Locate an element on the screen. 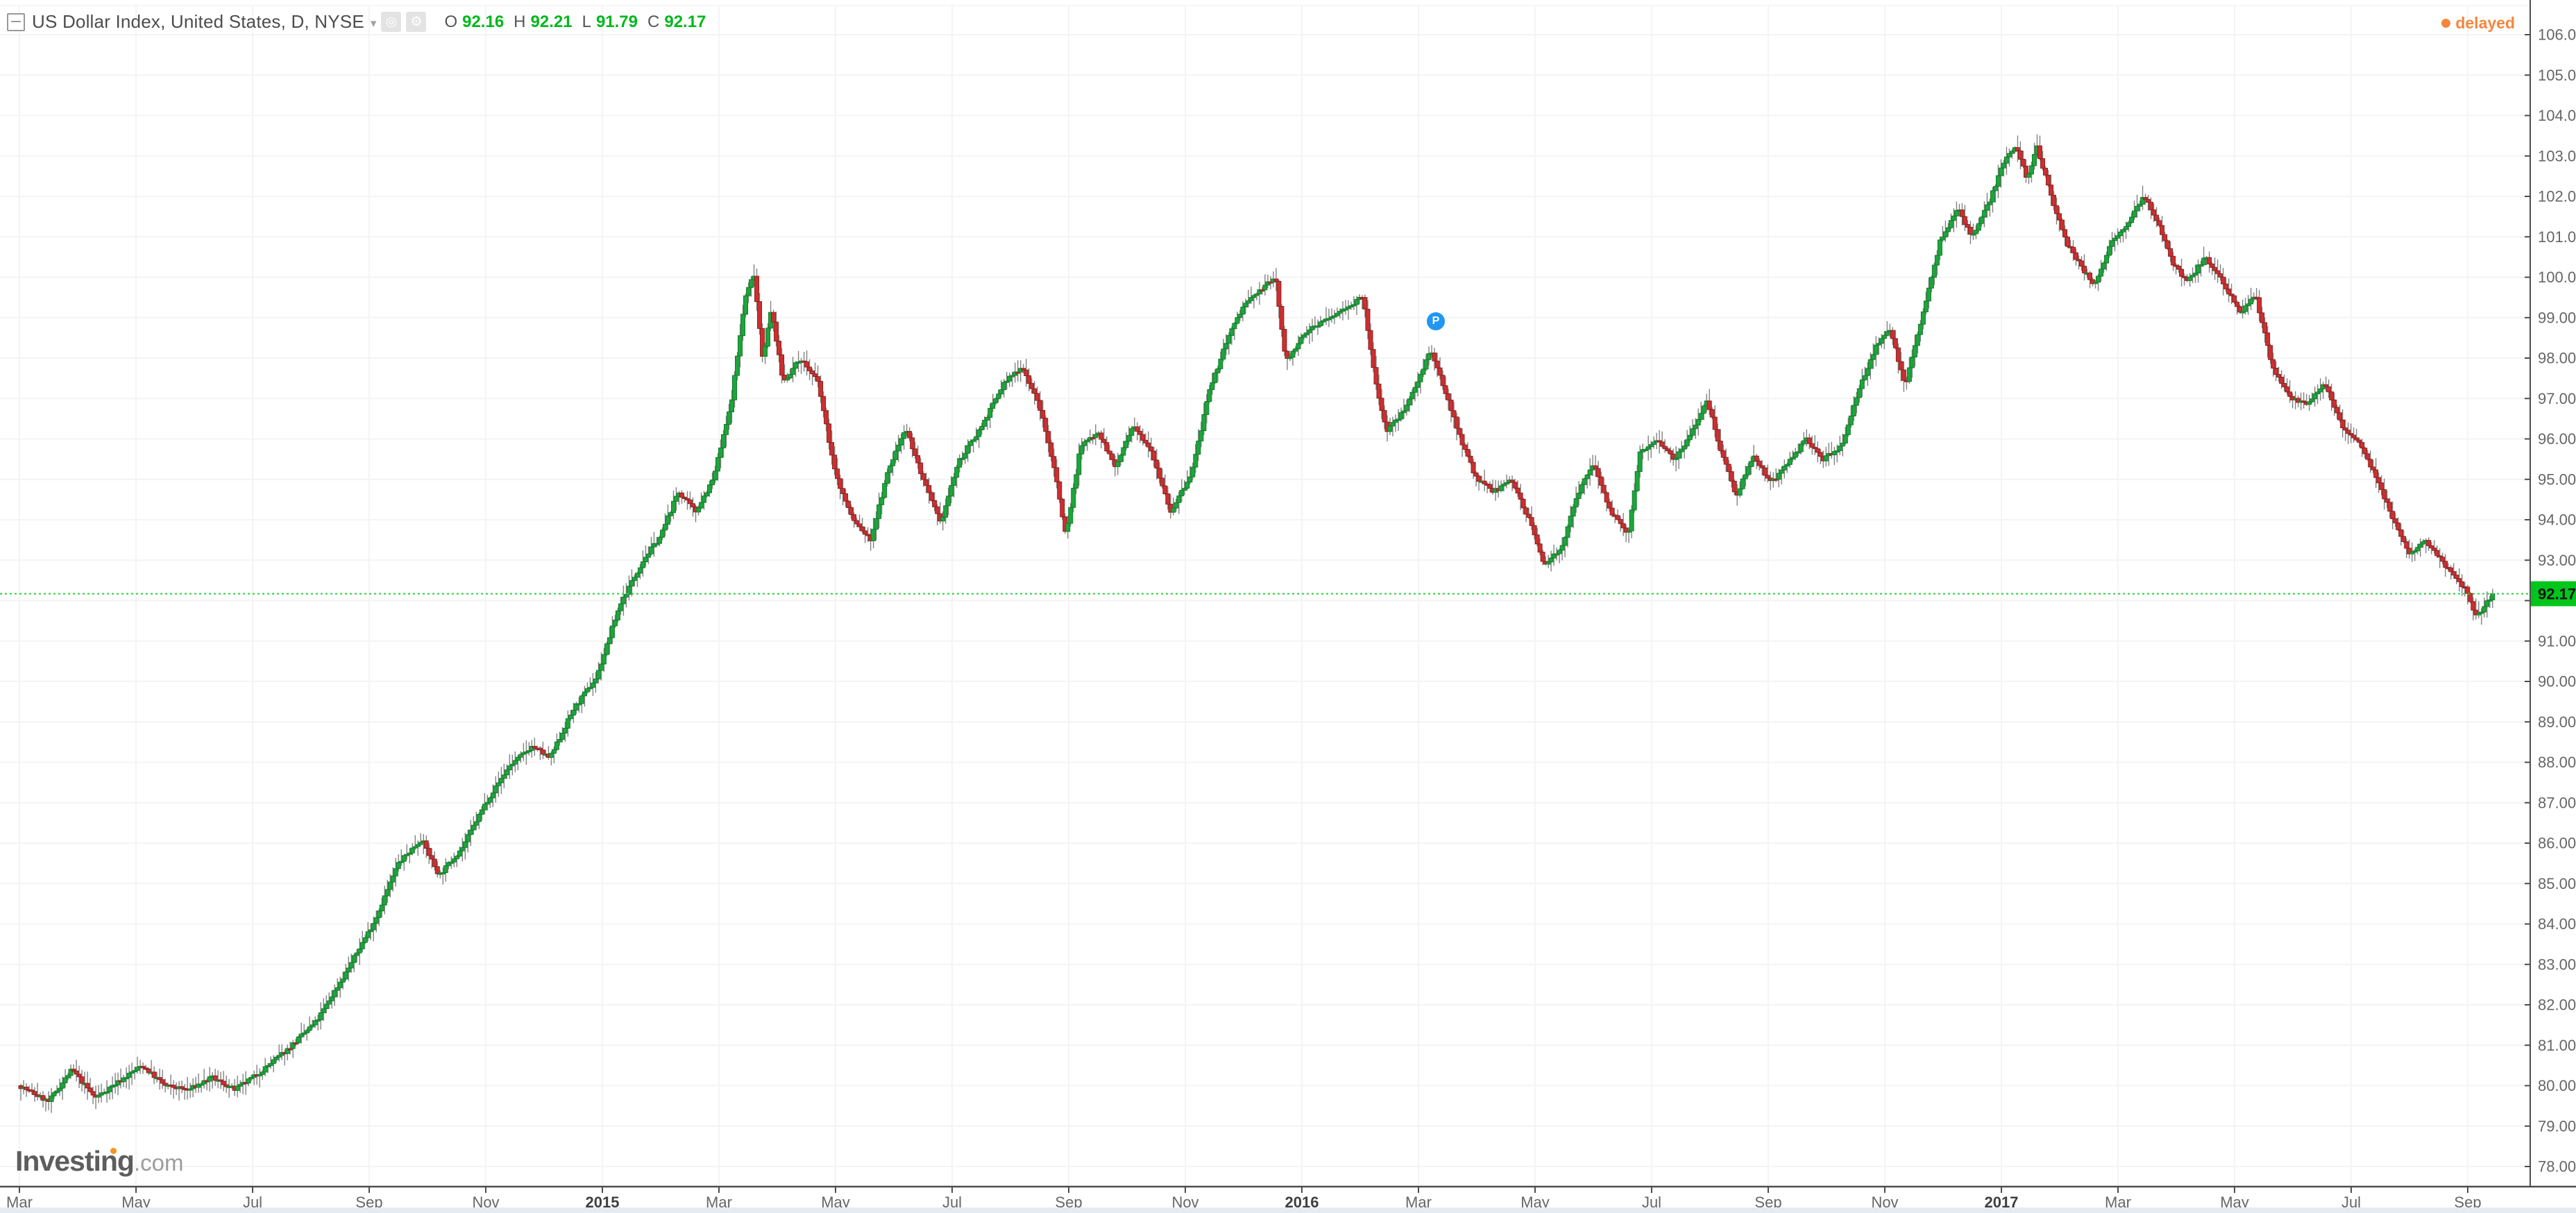  high-value: 92.21 is located at coordinates (551, 21).